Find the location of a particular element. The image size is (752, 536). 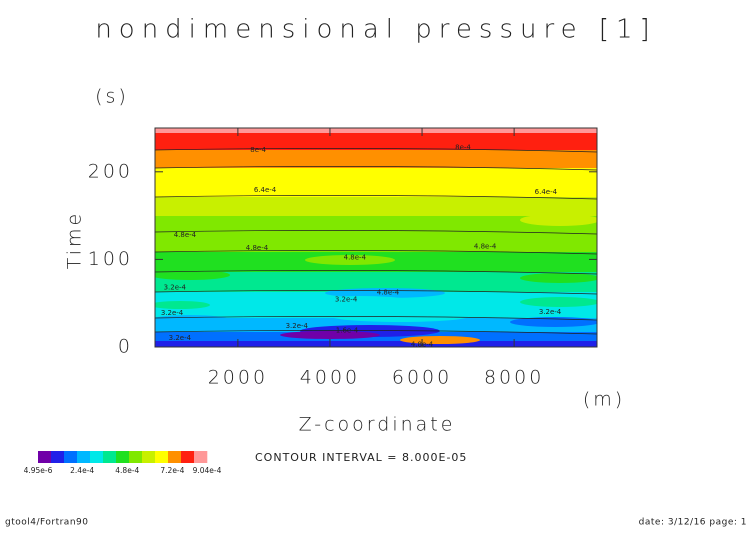

y-axis-label: Time is located at coordinates (75, 240).